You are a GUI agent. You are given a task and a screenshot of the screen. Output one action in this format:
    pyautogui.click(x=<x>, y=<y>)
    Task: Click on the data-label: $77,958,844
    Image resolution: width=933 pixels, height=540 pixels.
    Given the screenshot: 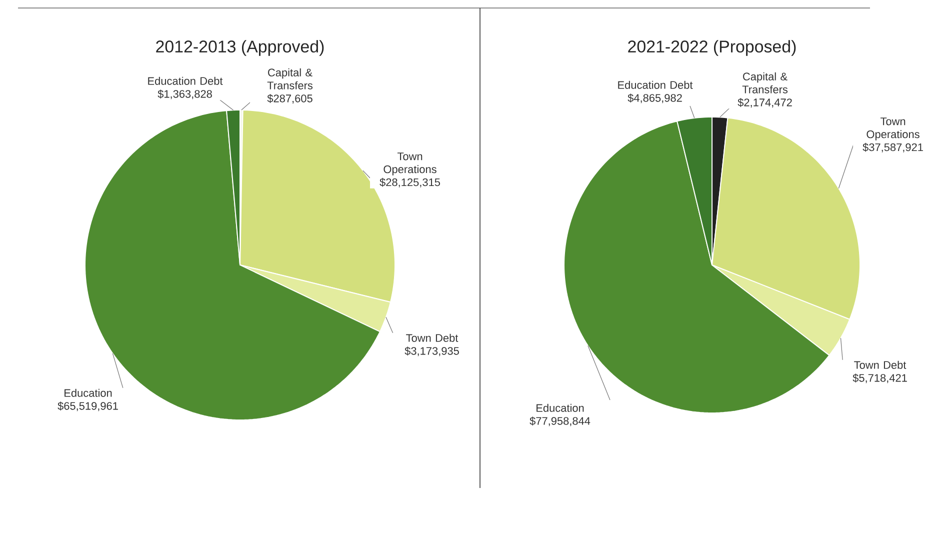 What is the action you would take?
    pyautogui.click(x=560, y=421)
    